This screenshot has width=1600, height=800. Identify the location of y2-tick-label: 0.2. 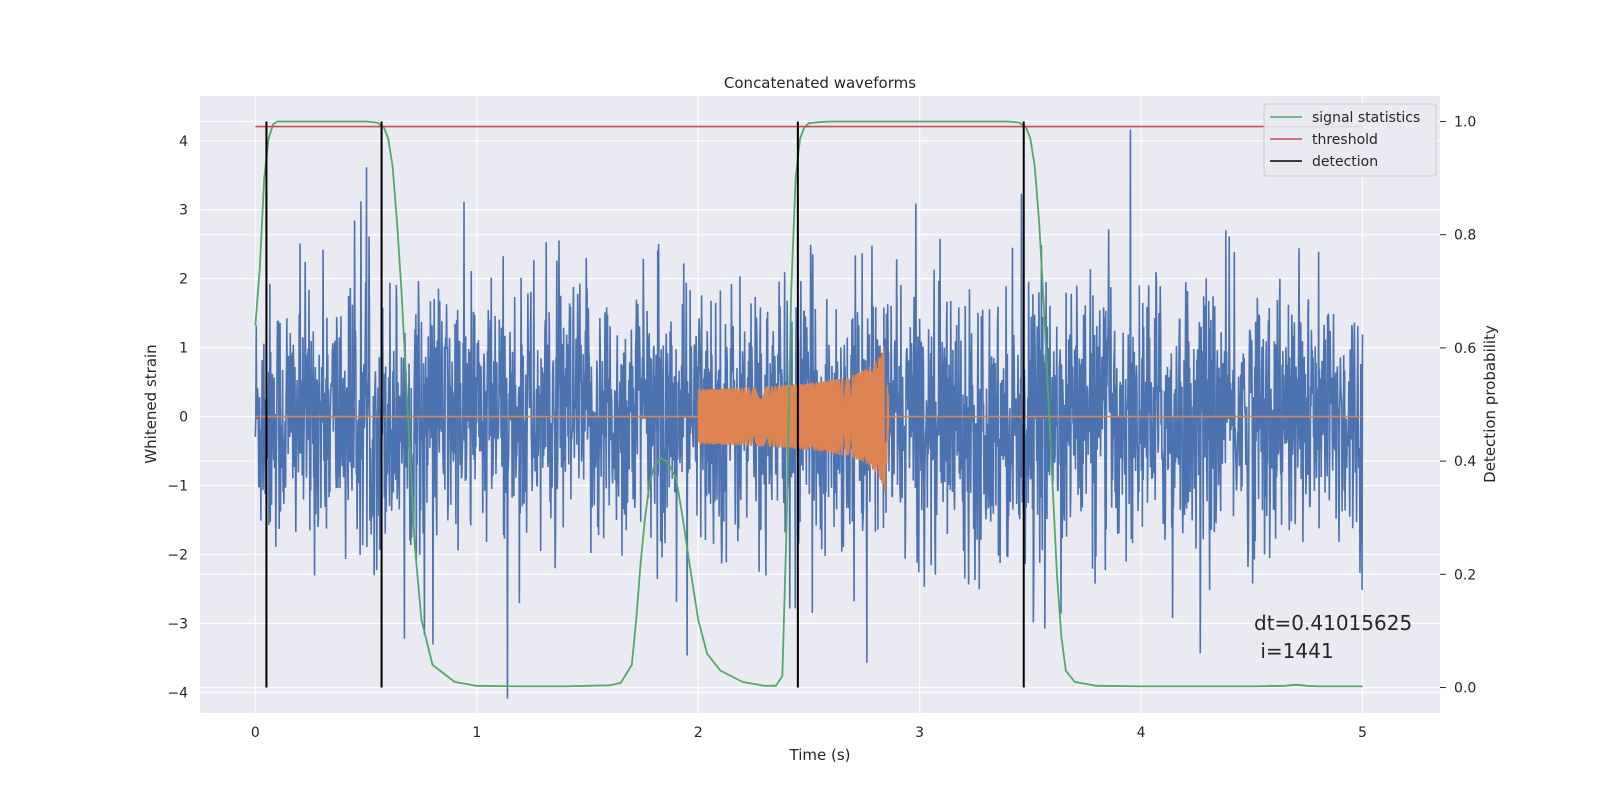
(1465, 575).